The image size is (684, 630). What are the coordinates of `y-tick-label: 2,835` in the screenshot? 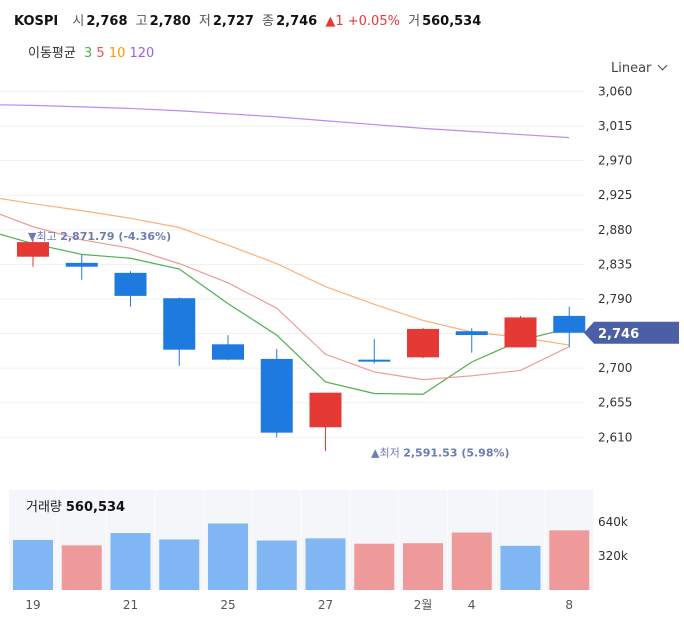 It's located at (615, 264).